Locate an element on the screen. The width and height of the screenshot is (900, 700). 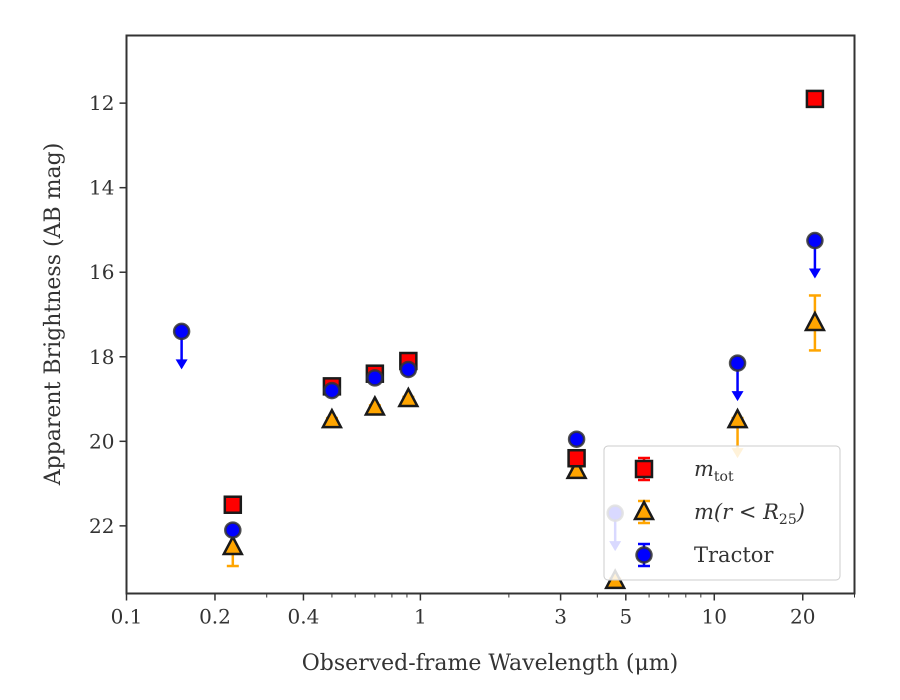
legend-triangle-icon is located at coordinates (644, 510).